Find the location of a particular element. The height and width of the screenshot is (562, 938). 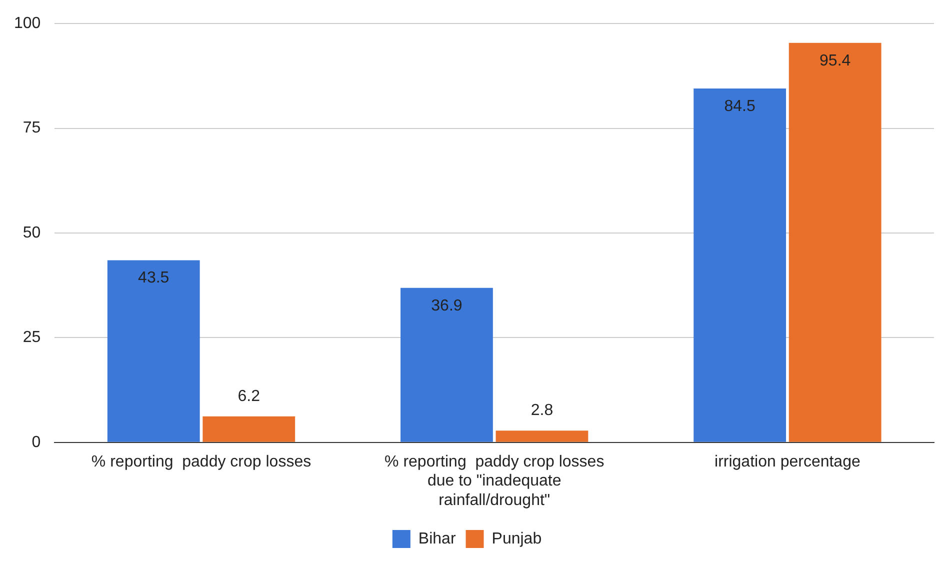

data-label: 2.8 is located at coordinates (542, 411).